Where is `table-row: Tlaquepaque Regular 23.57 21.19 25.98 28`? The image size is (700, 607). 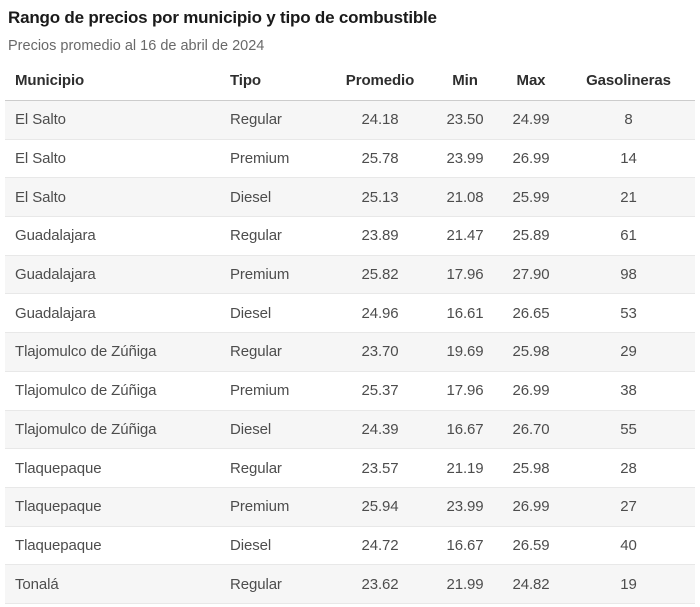
table-row: Tlaquepaque Regular 23.57 21.19 25.98 28 is located at coordinates (350, 468).